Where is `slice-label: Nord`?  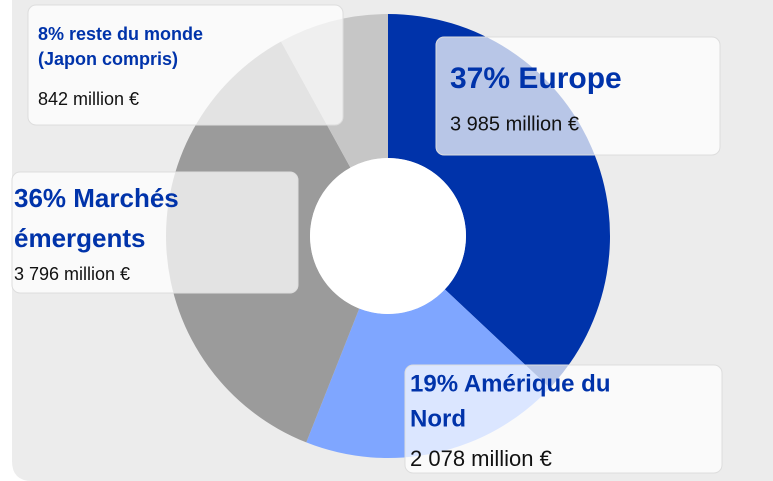 slice-label: Nord is located at coordinates (438, 418).